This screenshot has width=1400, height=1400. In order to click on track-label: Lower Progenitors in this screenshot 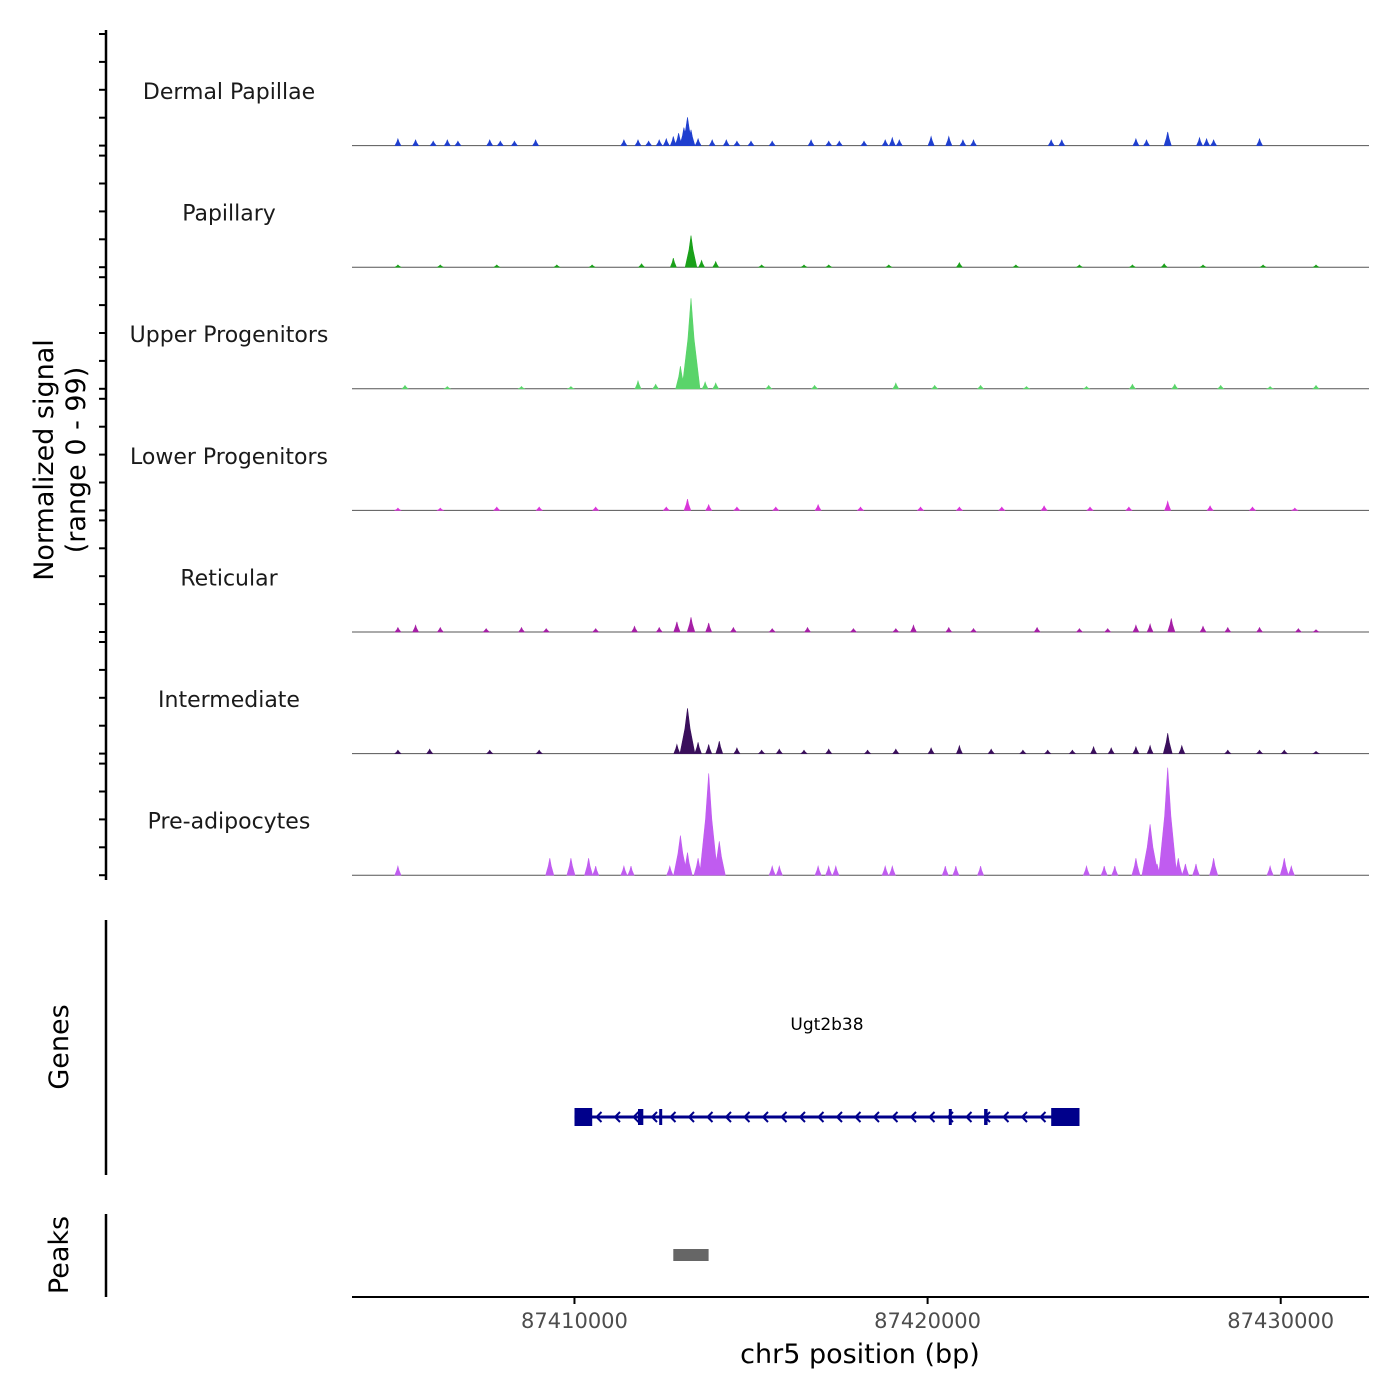, I will do `click(229, 457)`.